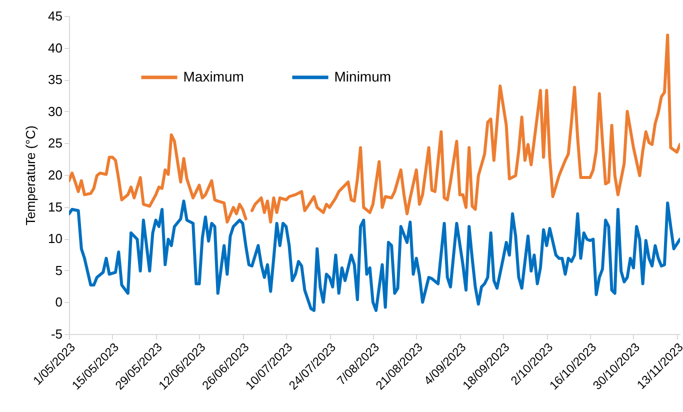 This screenshot has width=683, height=412. What do you see at coordinates (363, 76) in the screenshot?
I see `legend-label: Minimum` at bounding box center [363, 76].